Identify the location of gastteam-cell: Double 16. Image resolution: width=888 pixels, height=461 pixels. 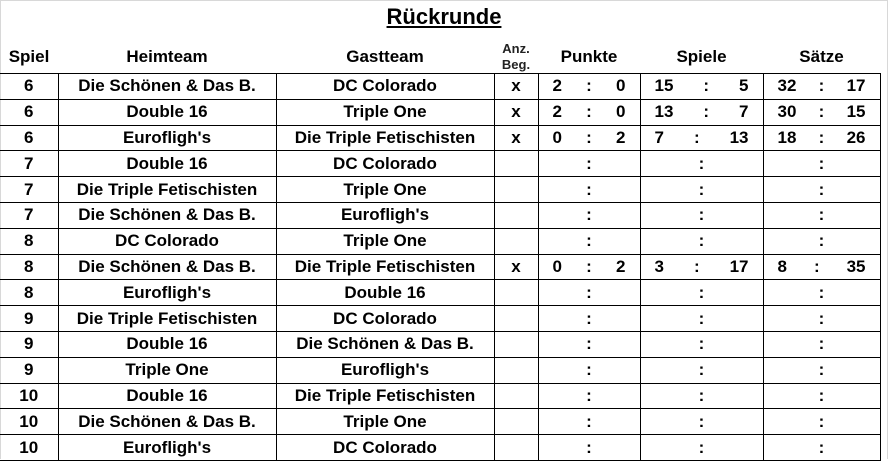
(385, 293).